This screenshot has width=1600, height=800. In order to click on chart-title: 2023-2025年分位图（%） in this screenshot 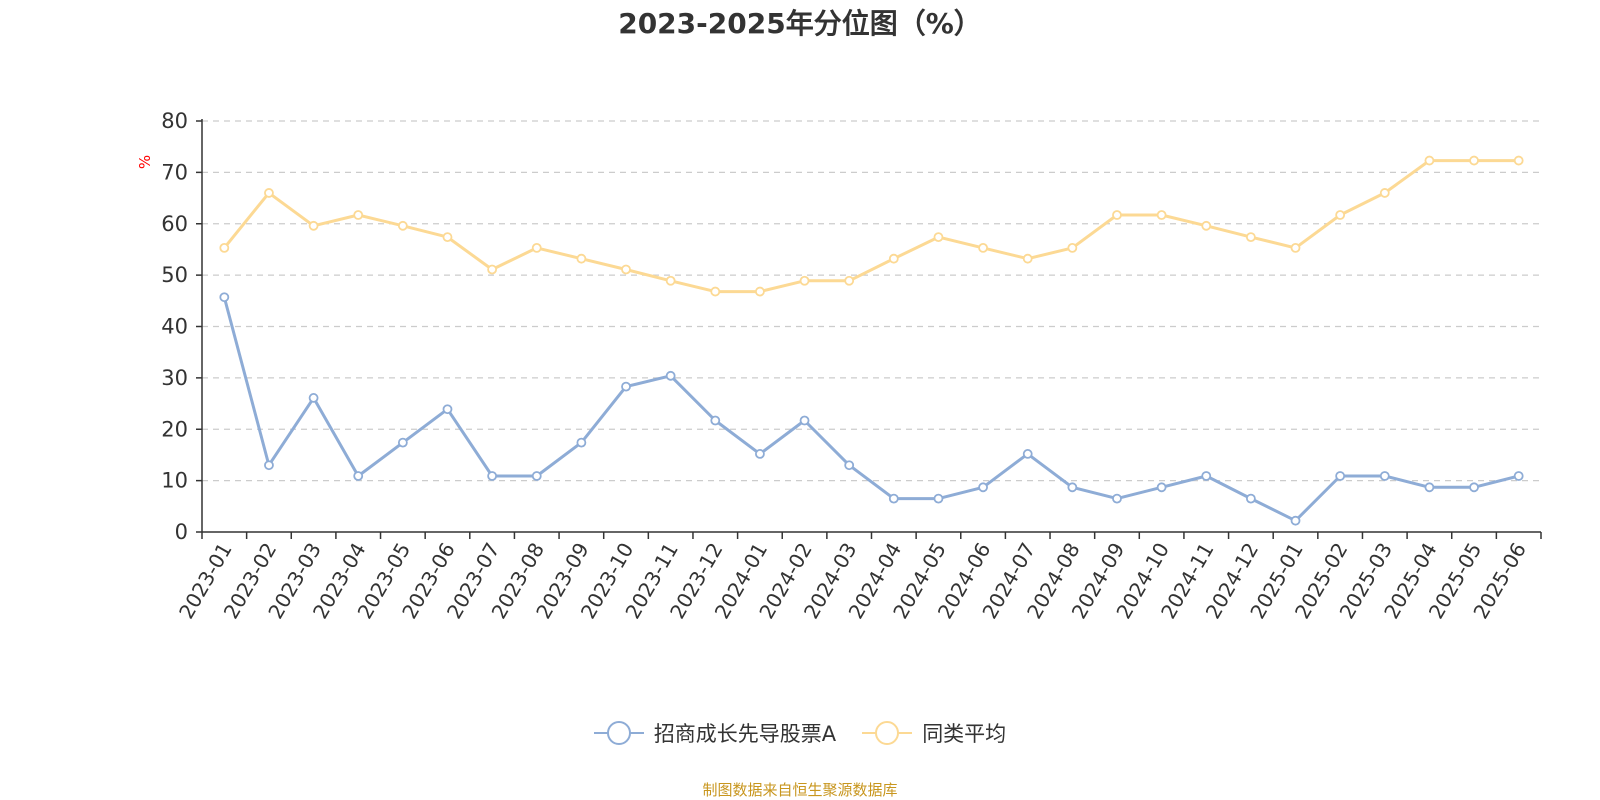, I will do `click(800, 23)`.